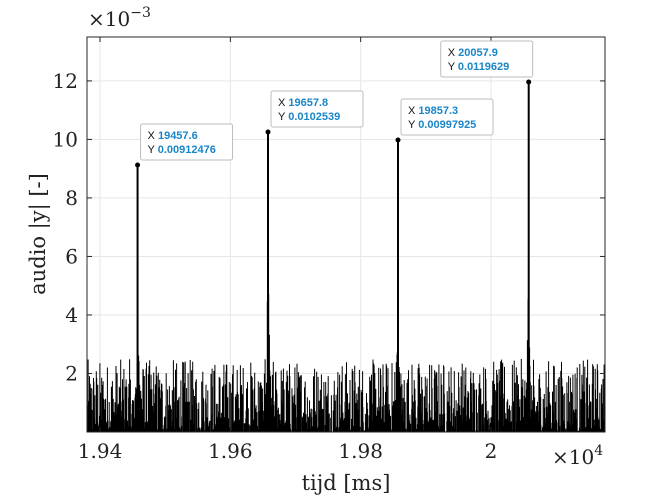 The image size is (666, 500). Describe the element at coordinates (71, 198) in the screenshot. I see `y-tick-label: 8` at that location.